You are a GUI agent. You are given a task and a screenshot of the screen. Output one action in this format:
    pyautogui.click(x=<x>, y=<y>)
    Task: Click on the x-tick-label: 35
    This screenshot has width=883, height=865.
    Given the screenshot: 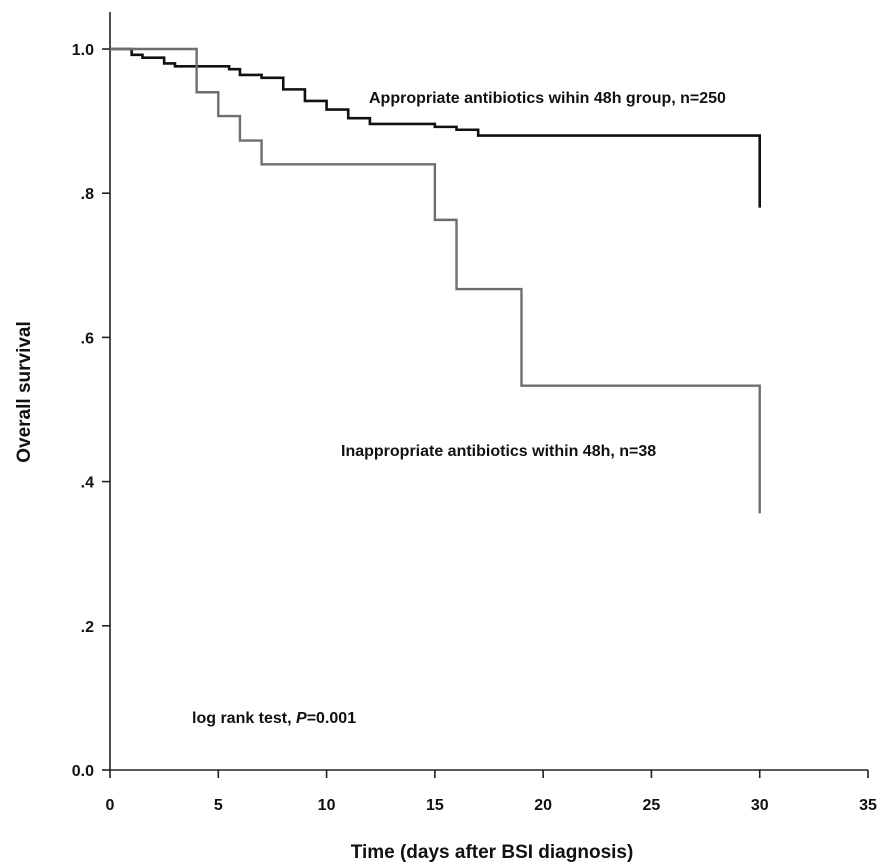 What is the action you would take?
    pyautogui.click(x=868, y=805)
    